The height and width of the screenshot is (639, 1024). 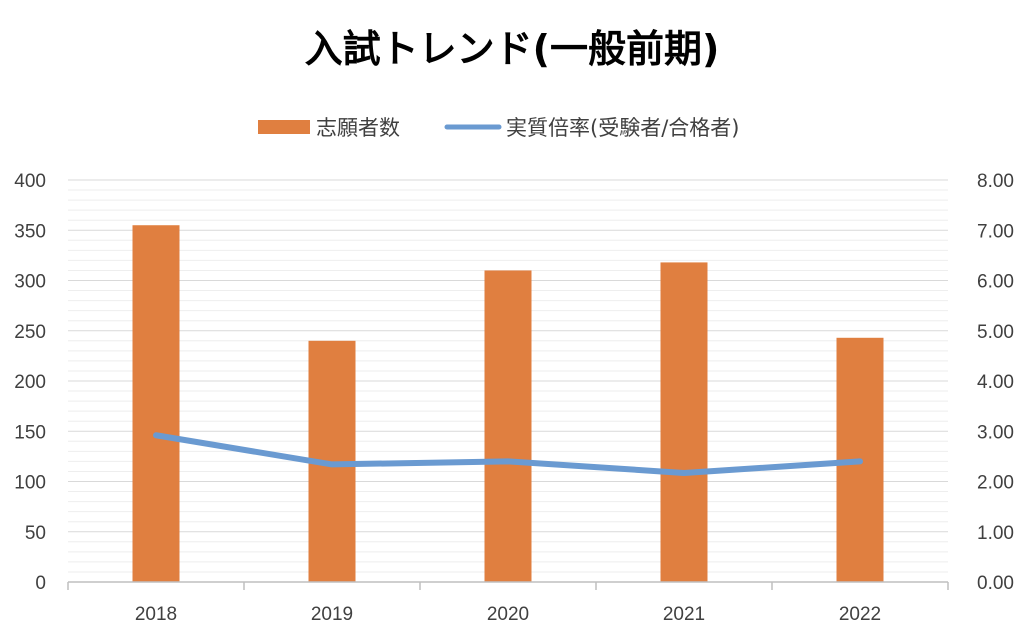 I want to click on y-right-tick-label: 5.00, so click(x=995, y=332).